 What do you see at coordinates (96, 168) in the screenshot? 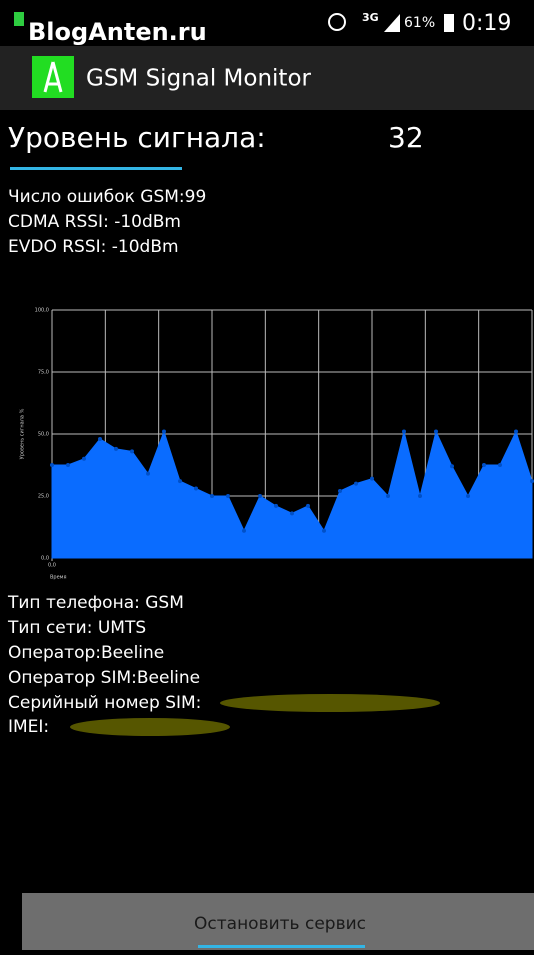
I see `underline` at bounding box center [96, 168].